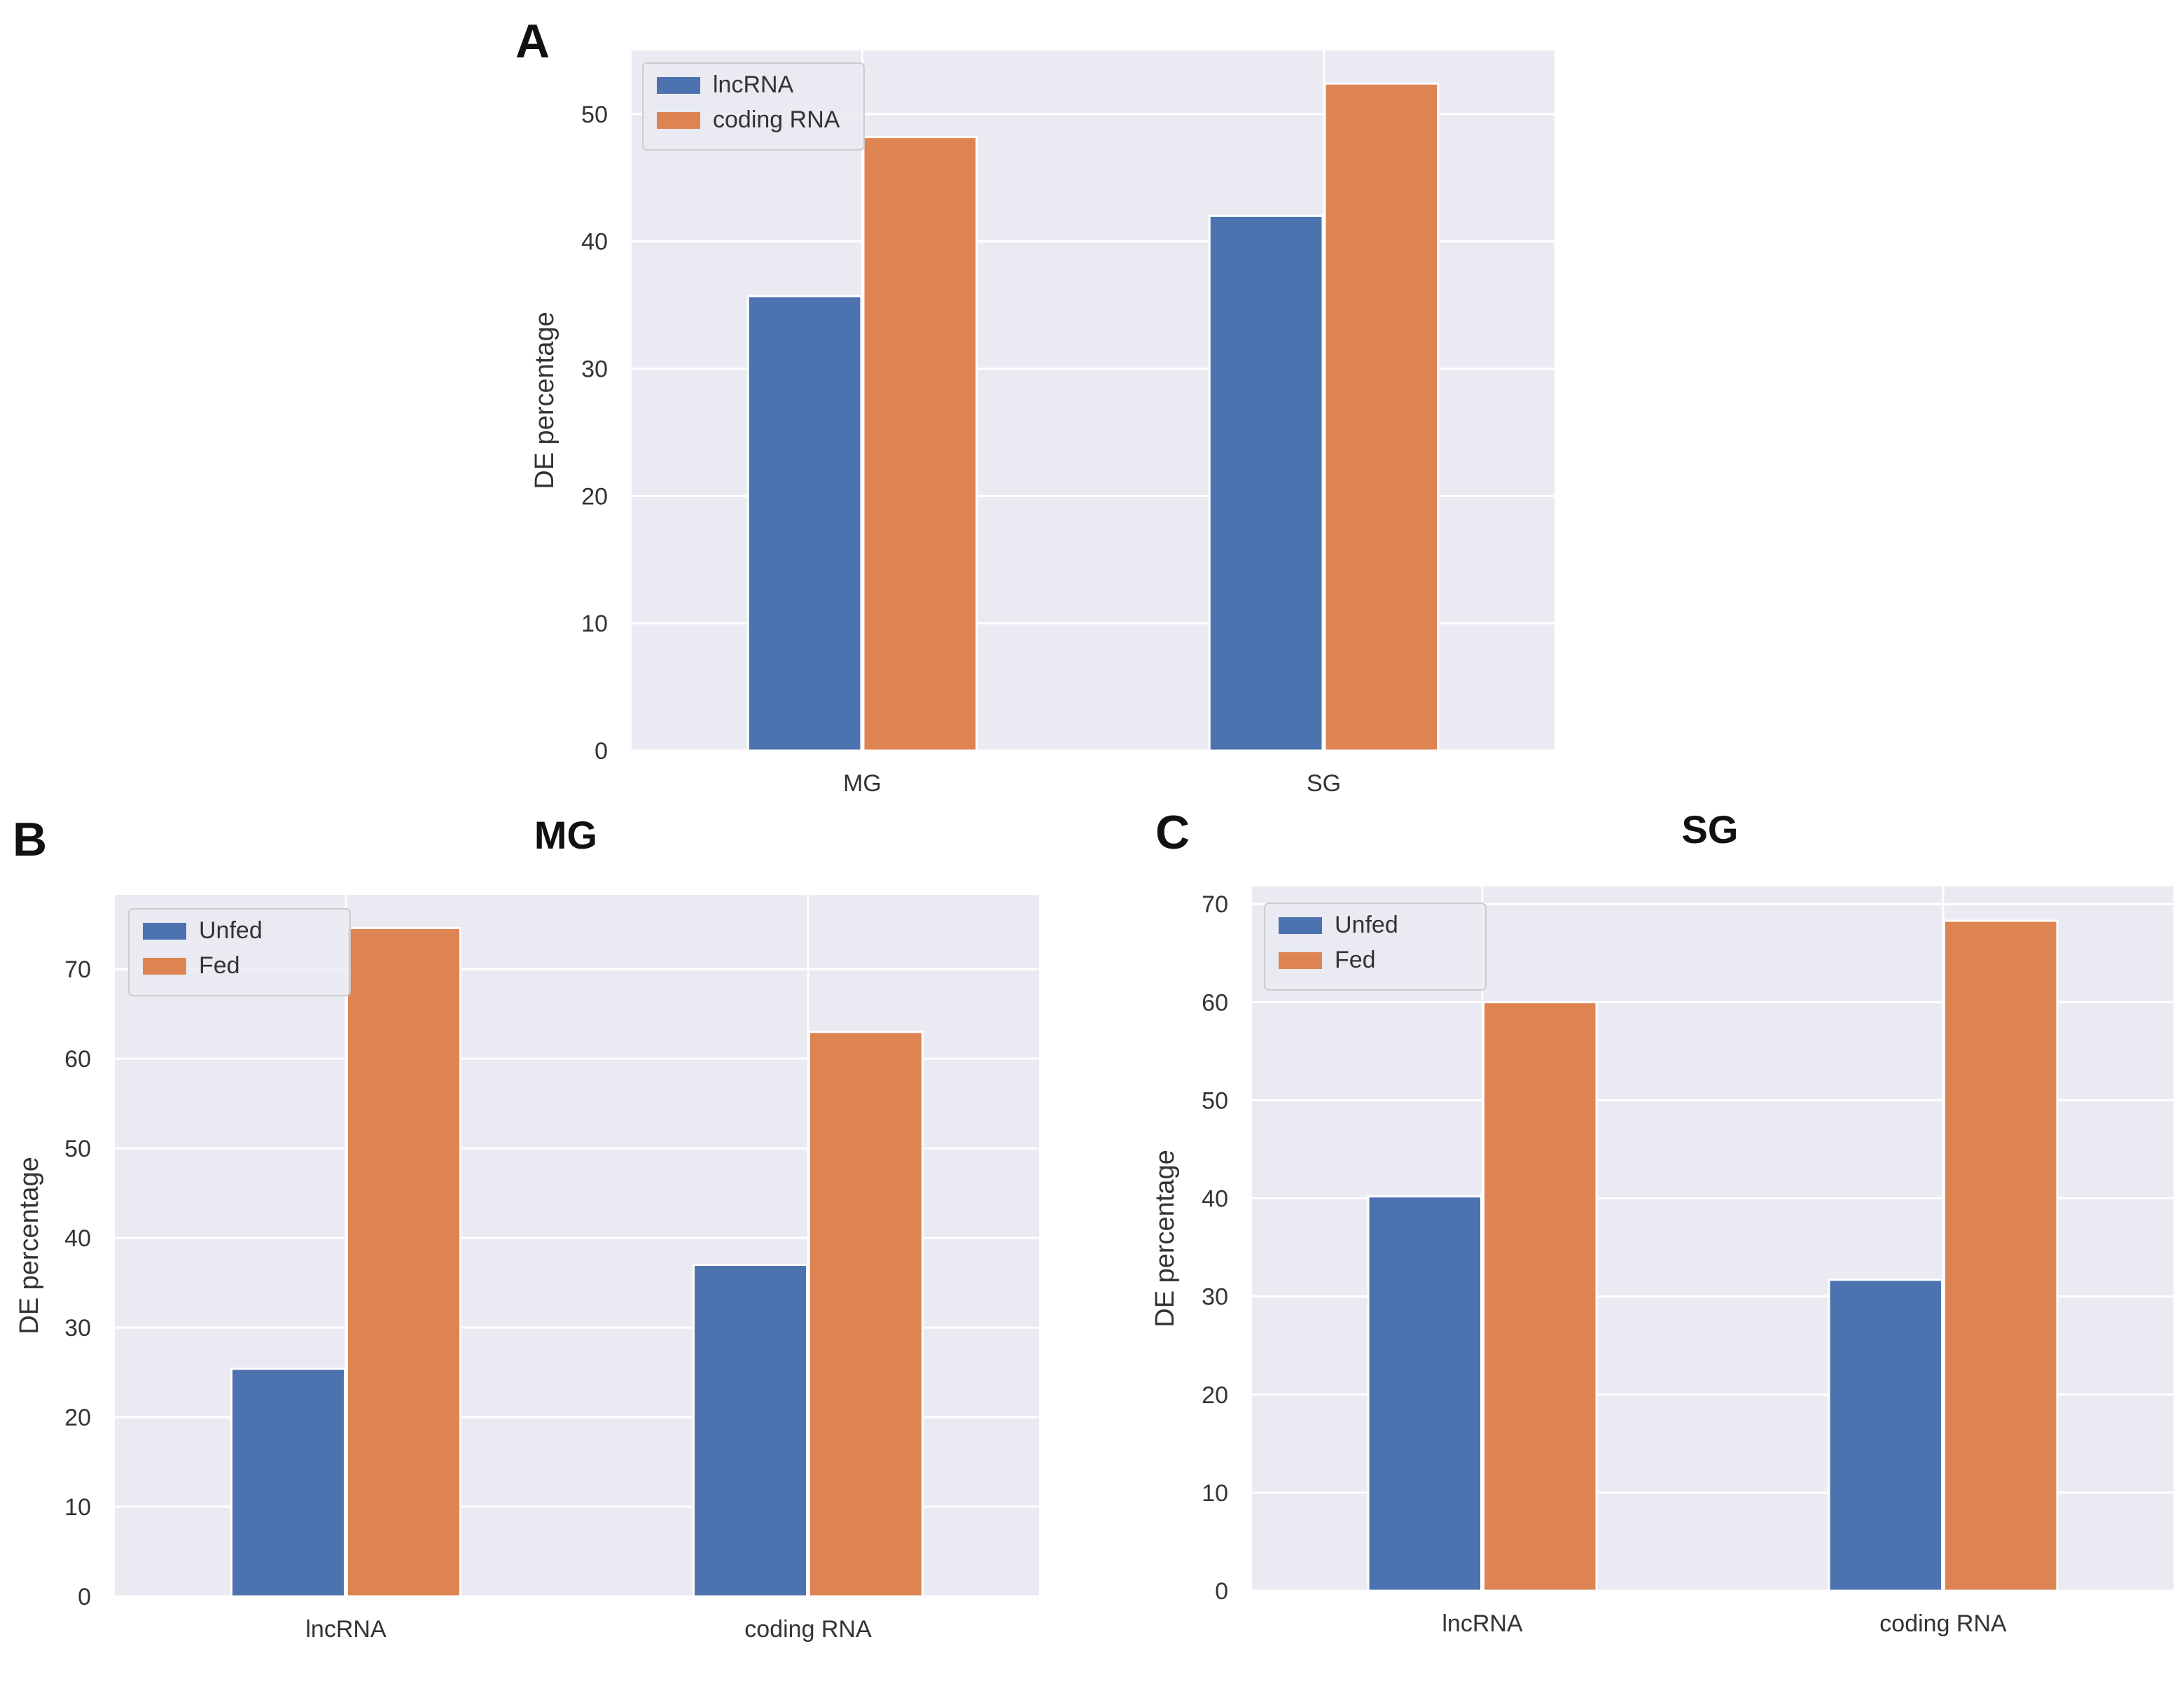 This screenshot has height=1693, width=2184. I want to click on legend-label: coding RNA, so click(777, 119).